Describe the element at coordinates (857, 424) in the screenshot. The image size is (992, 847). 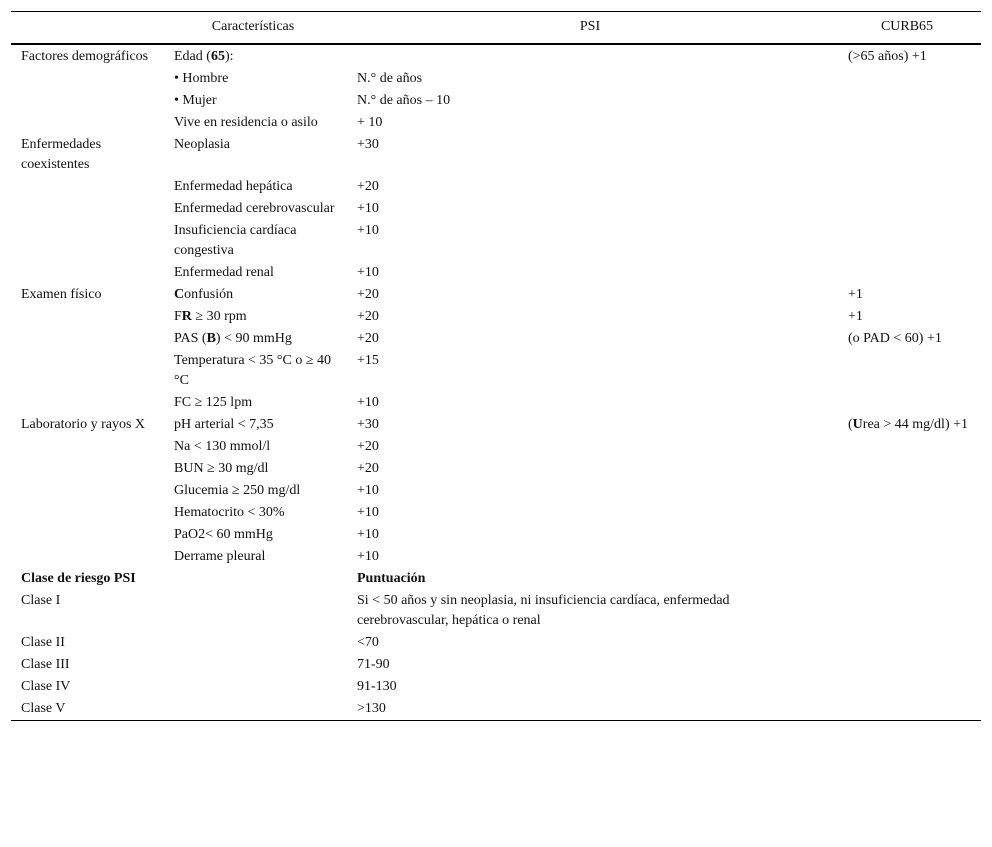
I see `bold-letter: U` at that location.